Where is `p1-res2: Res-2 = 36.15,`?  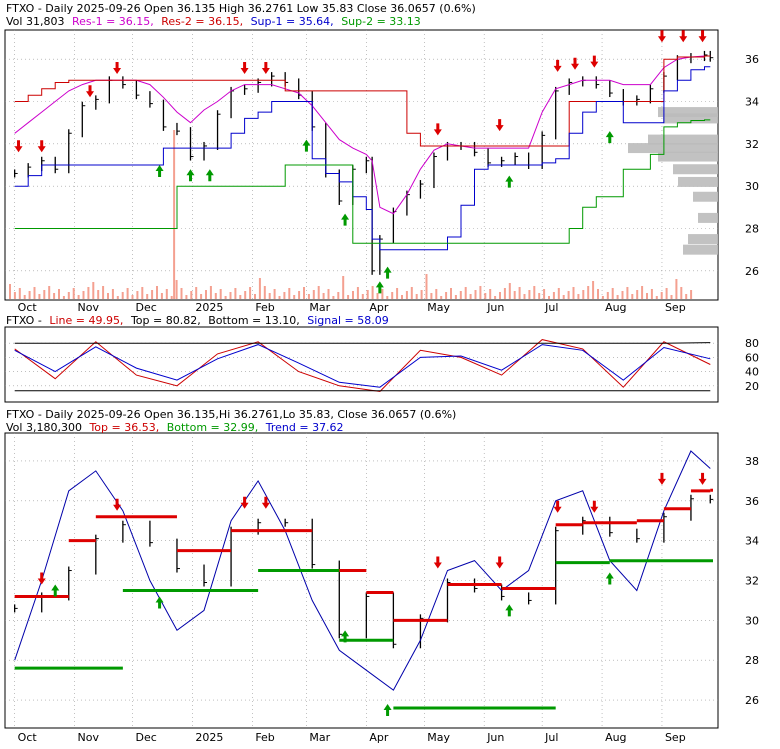 p1-res2: Res-2 = 36.15, is located at coordinates (202, 21).